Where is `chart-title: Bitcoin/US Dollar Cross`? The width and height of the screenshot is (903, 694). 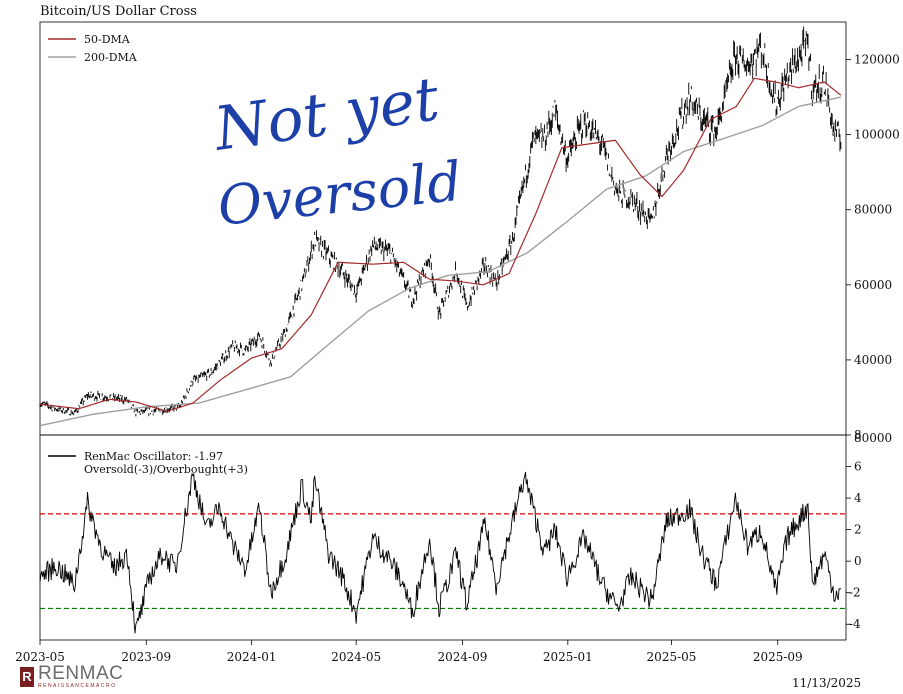 chart-title: Bitcoin/US Dollar Cross is located at coordinates (118, 11).